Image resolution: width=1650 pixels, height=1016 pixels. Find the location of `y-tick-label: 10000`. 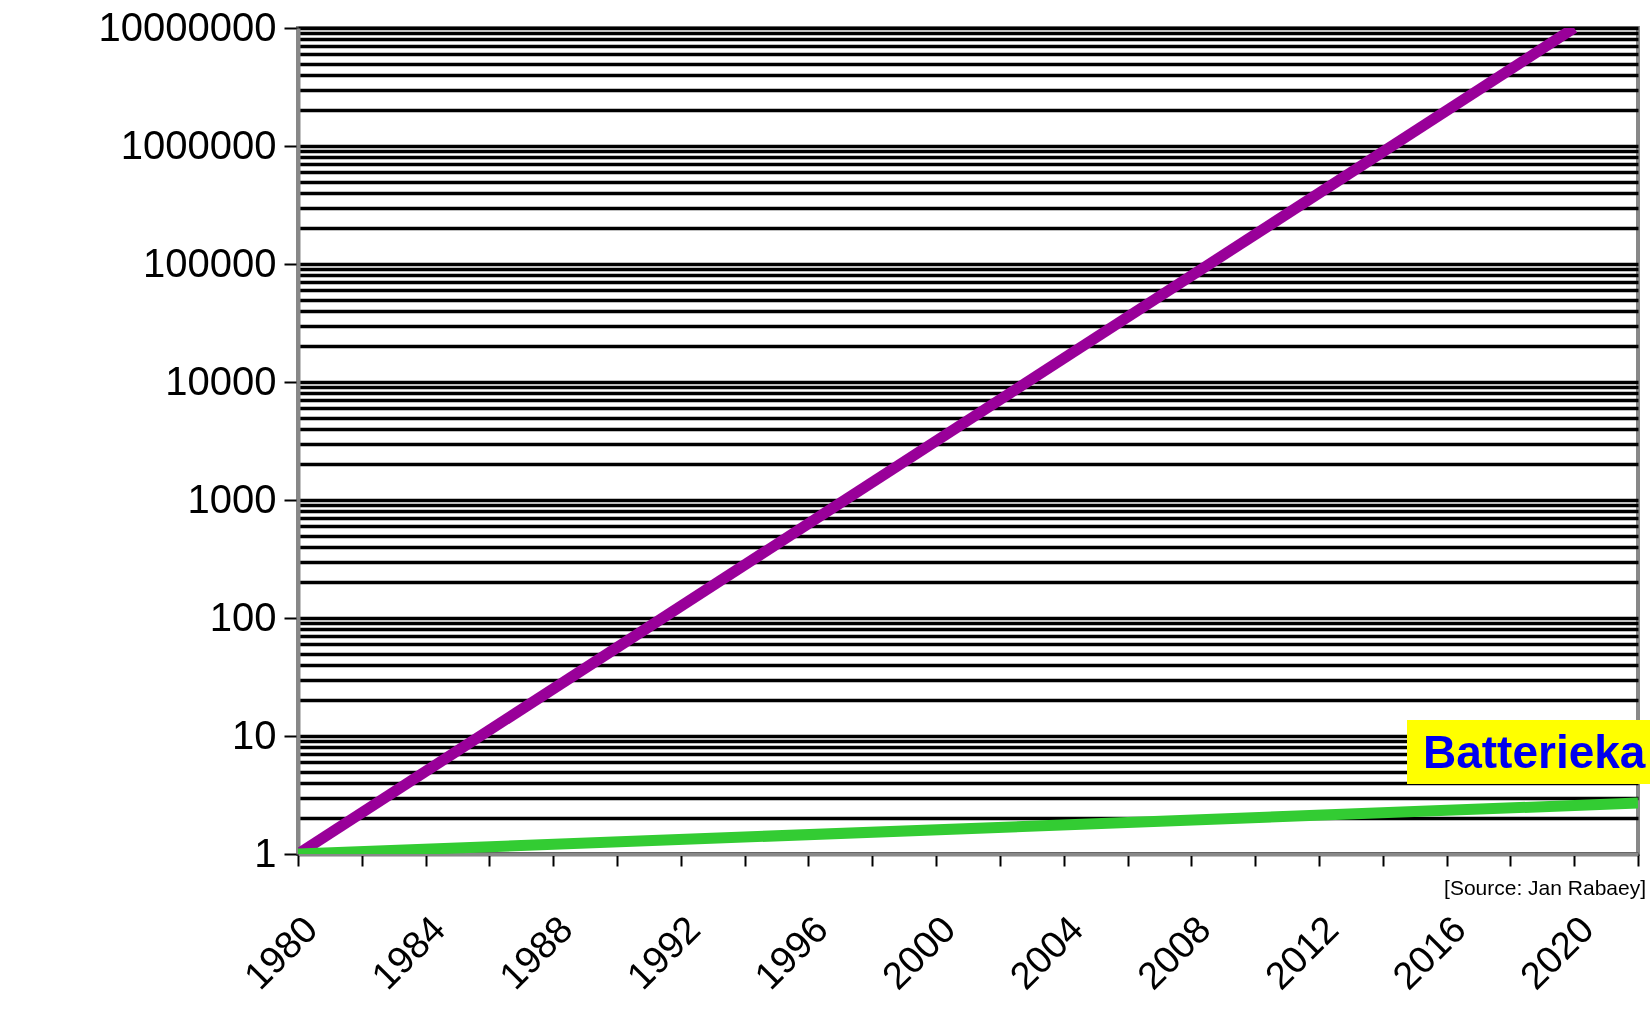

y-tick-label: 10000 is located at coordinates (221, 380).